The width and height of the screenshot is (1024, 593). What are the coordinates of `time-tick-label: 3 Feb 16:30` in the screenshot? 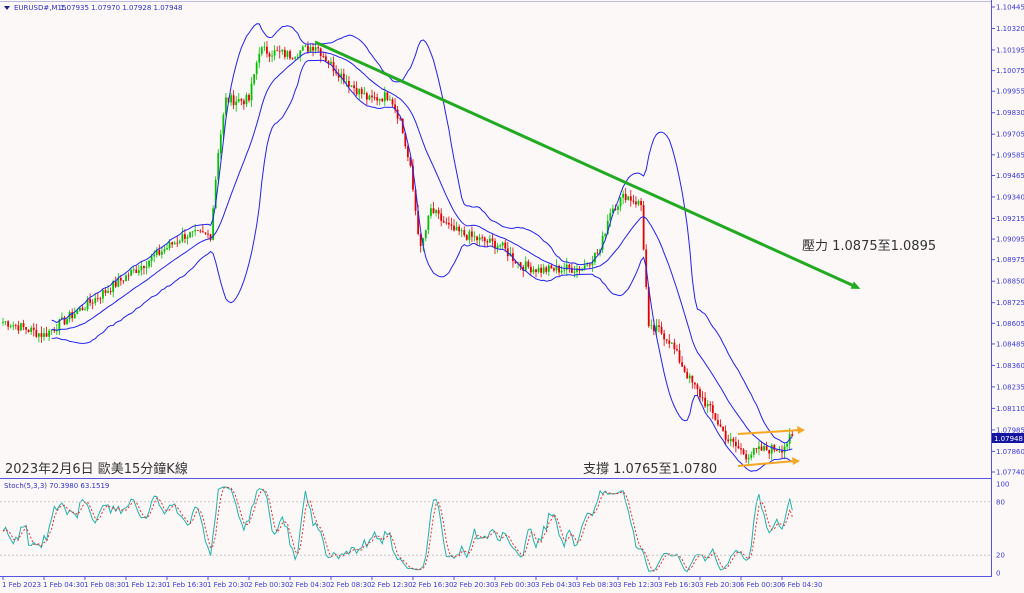 It's located at (678, 585).